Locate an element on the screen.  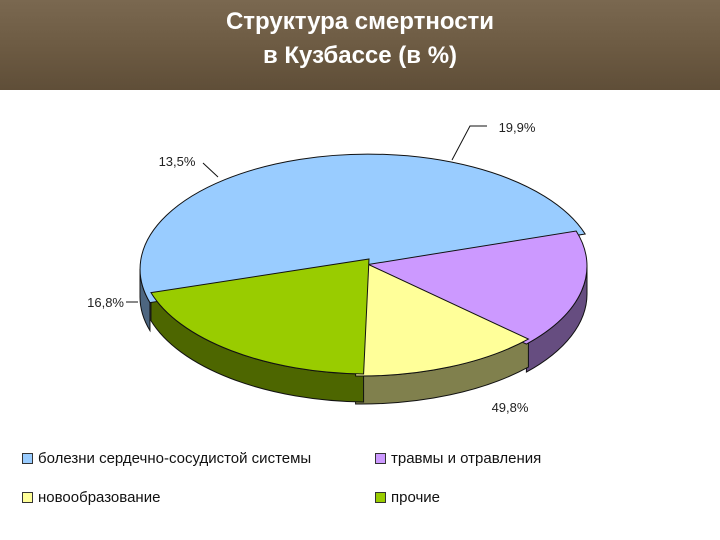
data-label-3: 19,9% is located at coordinates (517, 127).